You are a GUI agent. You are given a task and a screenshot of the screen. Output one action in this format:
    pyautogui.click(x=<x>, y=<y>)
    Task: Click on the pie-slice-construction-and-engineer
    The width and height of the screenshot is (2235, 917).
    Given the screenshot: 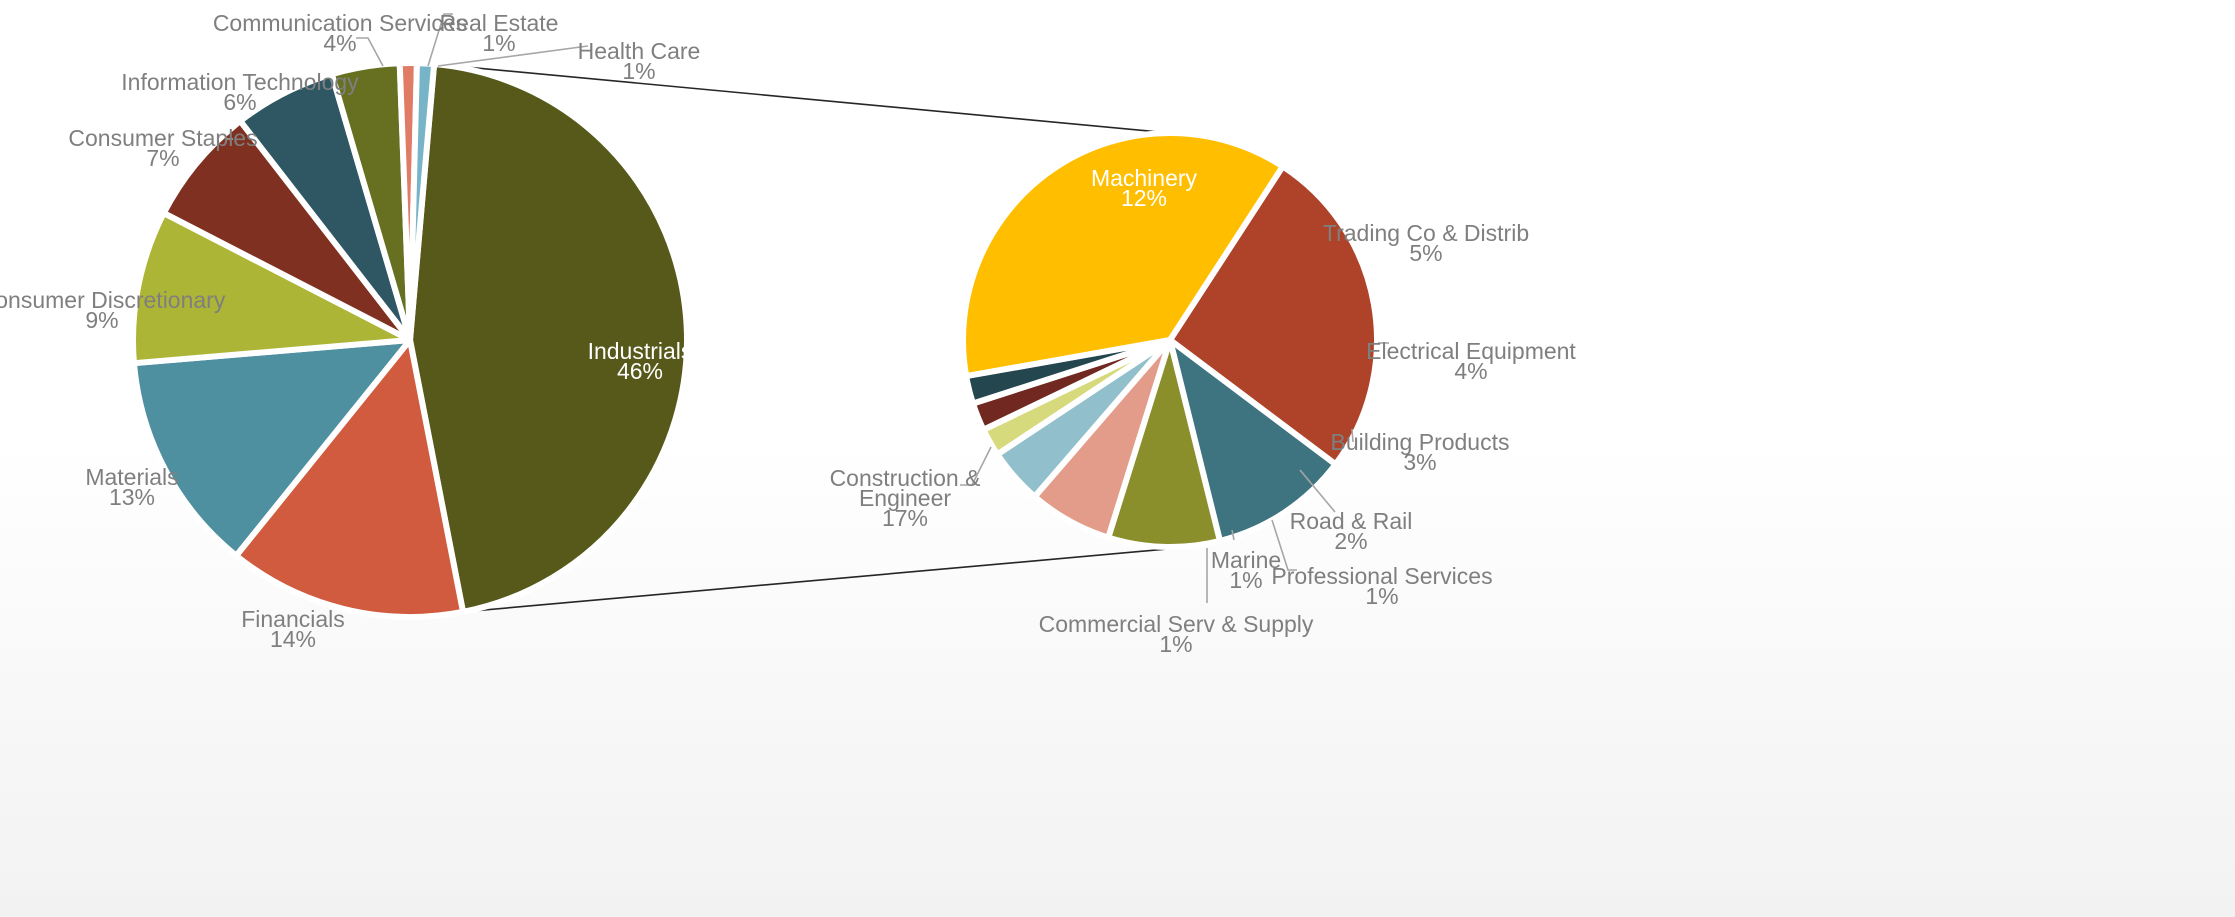 What is the action you would take?
    pyautogui.click(x=1123, y=255)
    